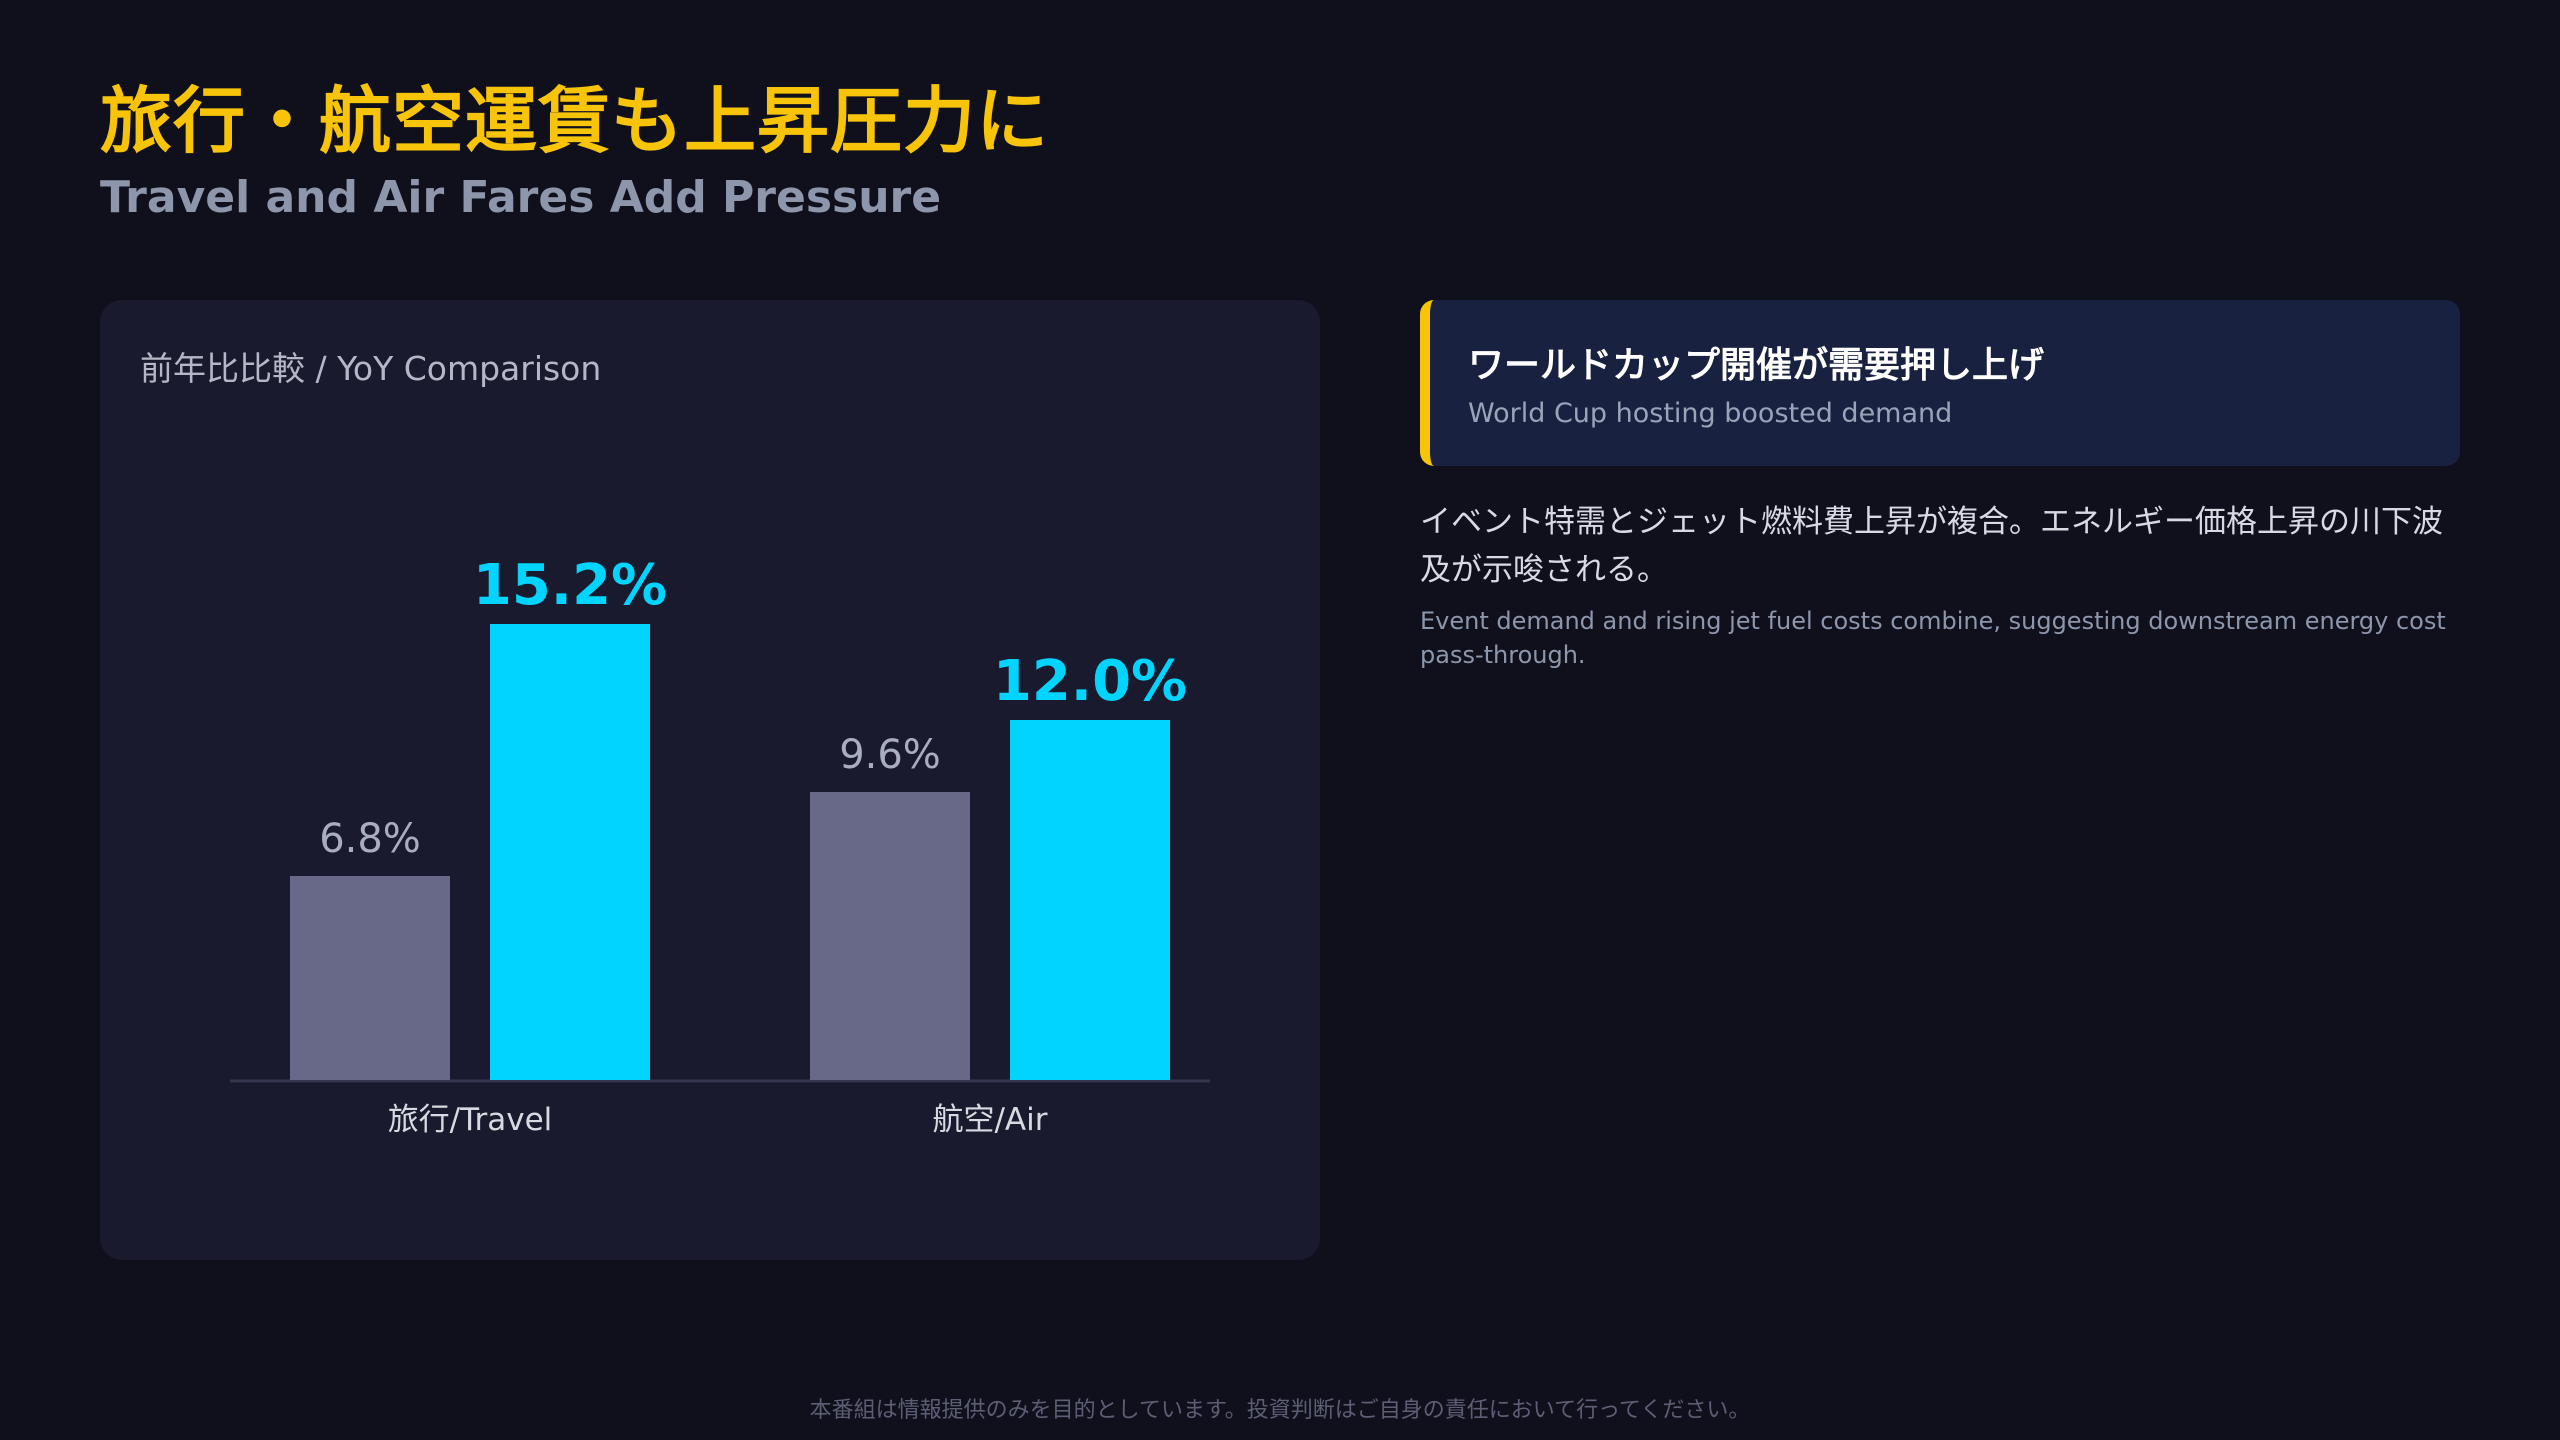  What do you see at coordinates (1756, 365) in the screenshot?
I see `callout-title: ワールドカップ開催が需要押し上げ` at bounding box center [1756, 365].